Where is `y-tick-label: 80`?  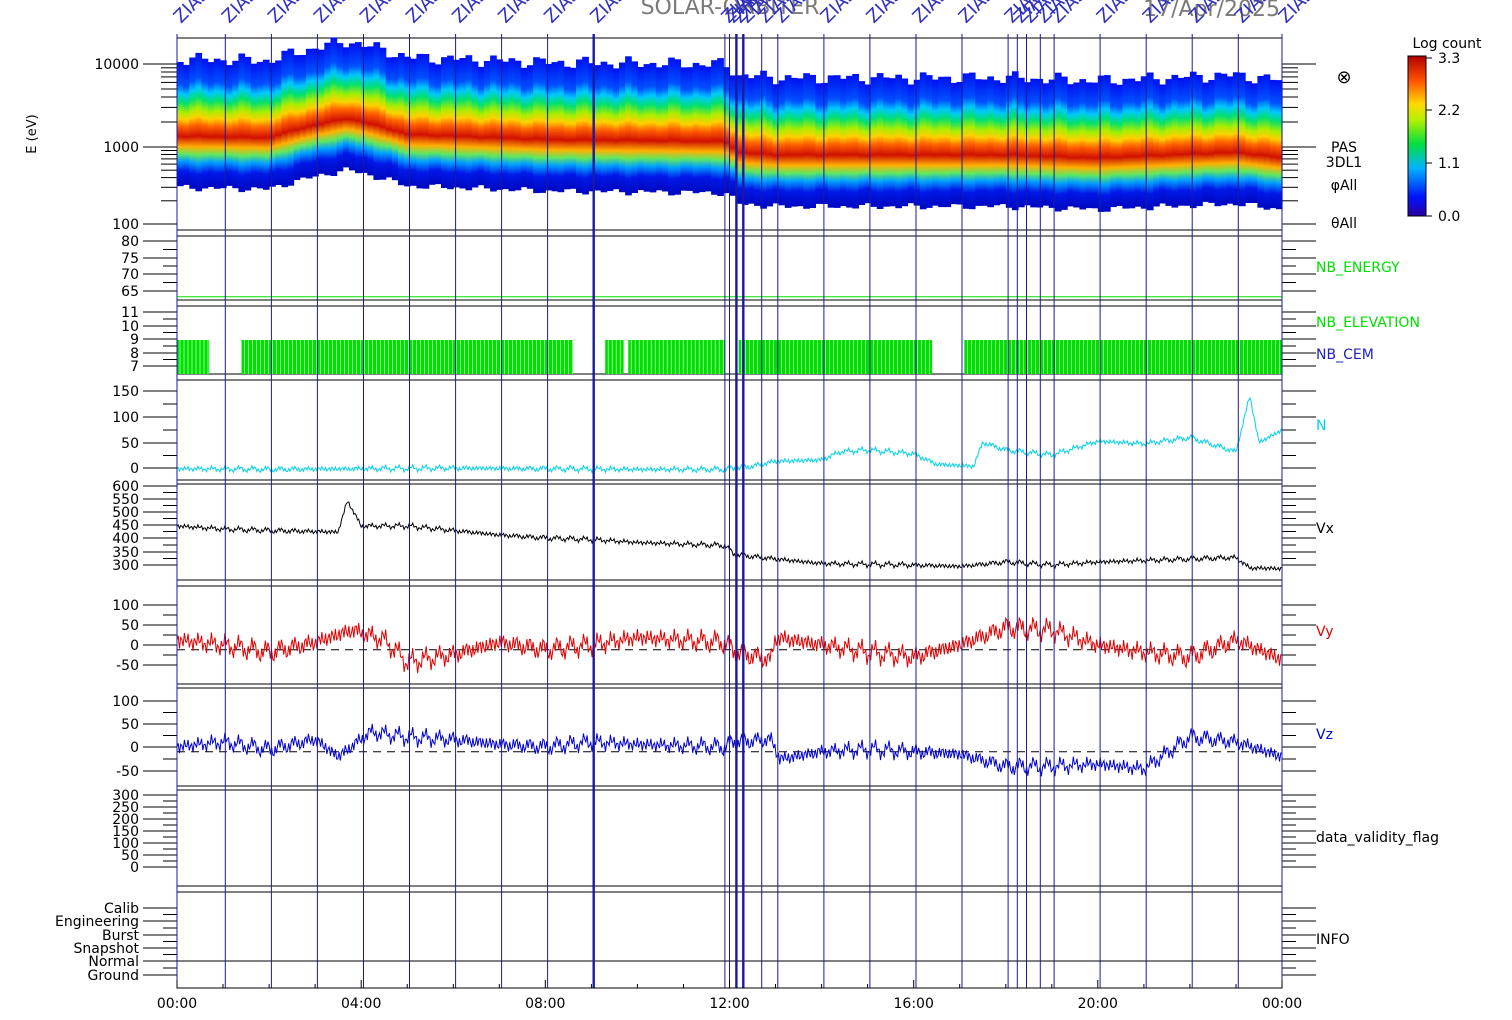
y-tick-label: 80 is located at coordinates (130, 242).